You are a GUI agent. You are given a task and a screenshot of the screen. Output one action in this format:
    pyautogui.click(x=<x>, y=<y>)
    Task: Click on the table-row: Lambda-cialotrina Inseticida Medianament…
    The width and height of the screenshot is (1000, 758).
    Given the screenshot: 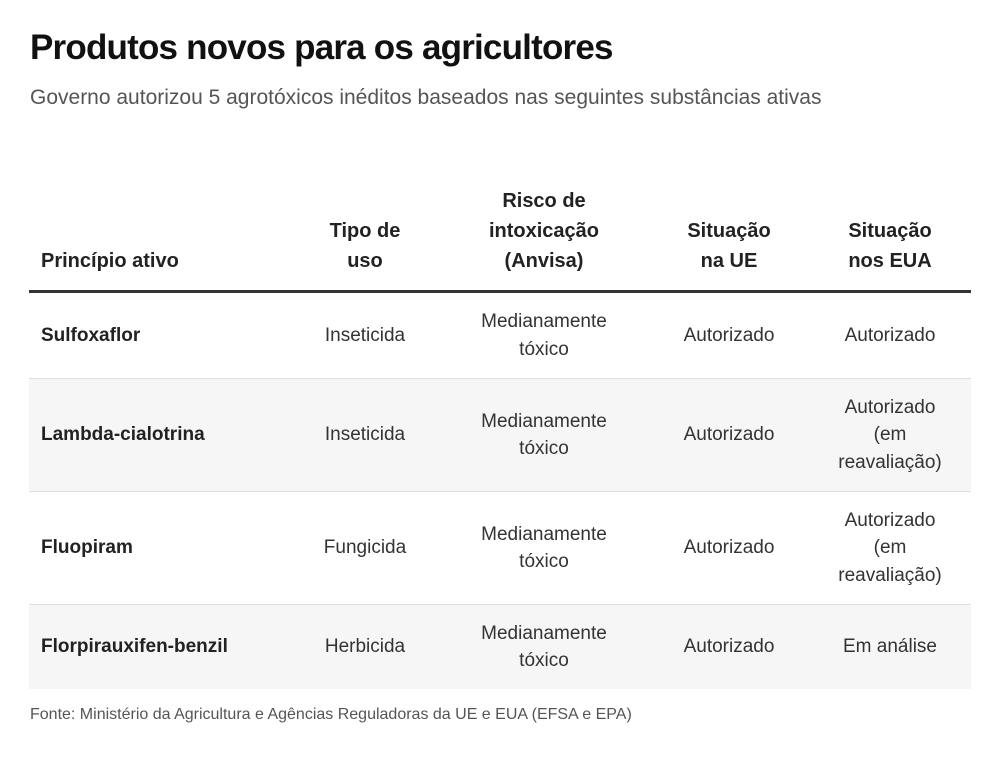 What is the action you would take?
    pyautogui.click(x=500, y=435)
    